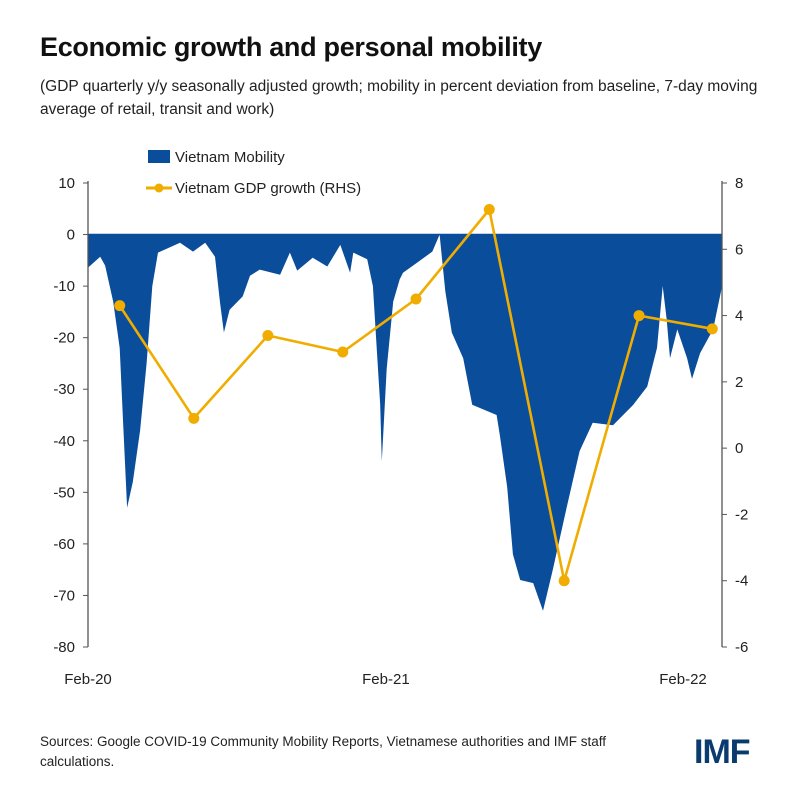  What do you see at coordinates (741, 647) in the screenshot?
I see `right-tick-label: -6` at bounding box center [741, 647].